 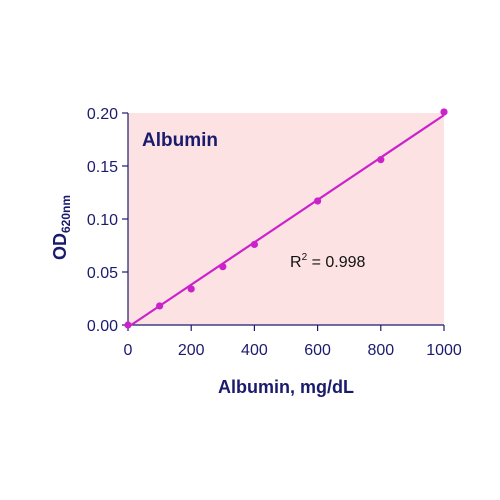 I want to click on y-tick-label: 0.15, so click(x=102, y=167).